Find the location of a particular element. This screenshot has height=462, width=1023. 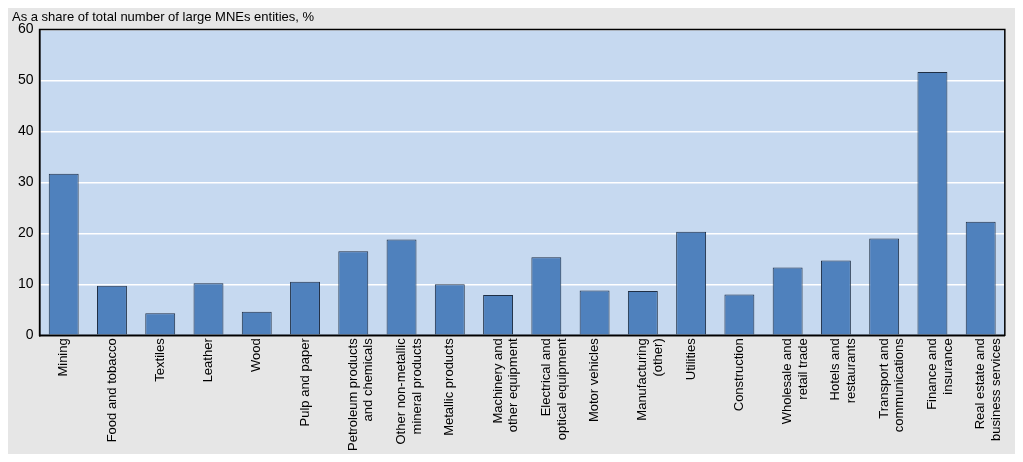

x-tick-label: Motor vehicles is located at coordinates (594, 380).